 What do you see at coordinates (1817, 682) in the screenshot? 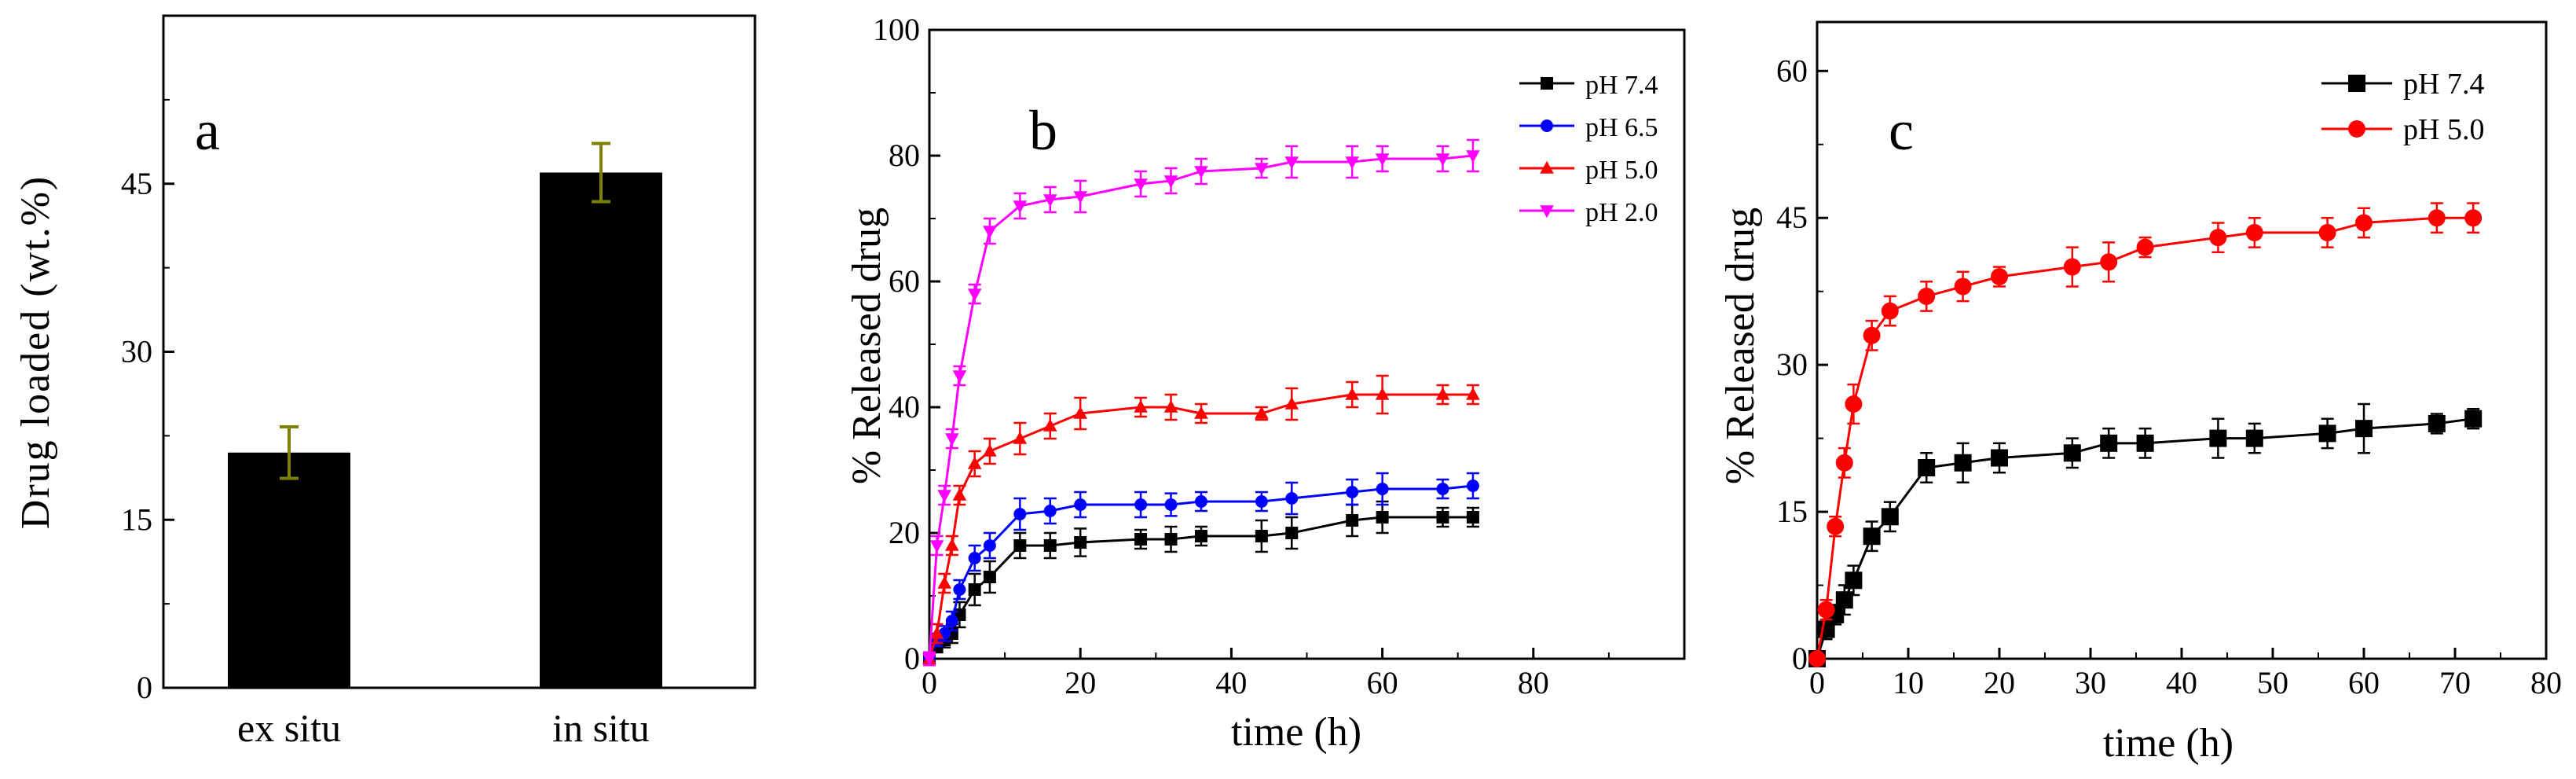
I see `panel-c-x-tick-label: 0` at bounding box center [1817, 682].